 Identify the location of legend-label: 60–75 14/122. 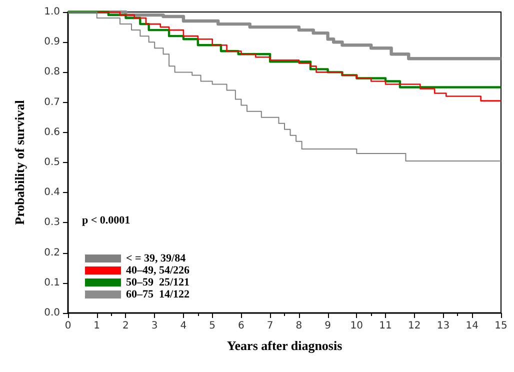
(158, 294).